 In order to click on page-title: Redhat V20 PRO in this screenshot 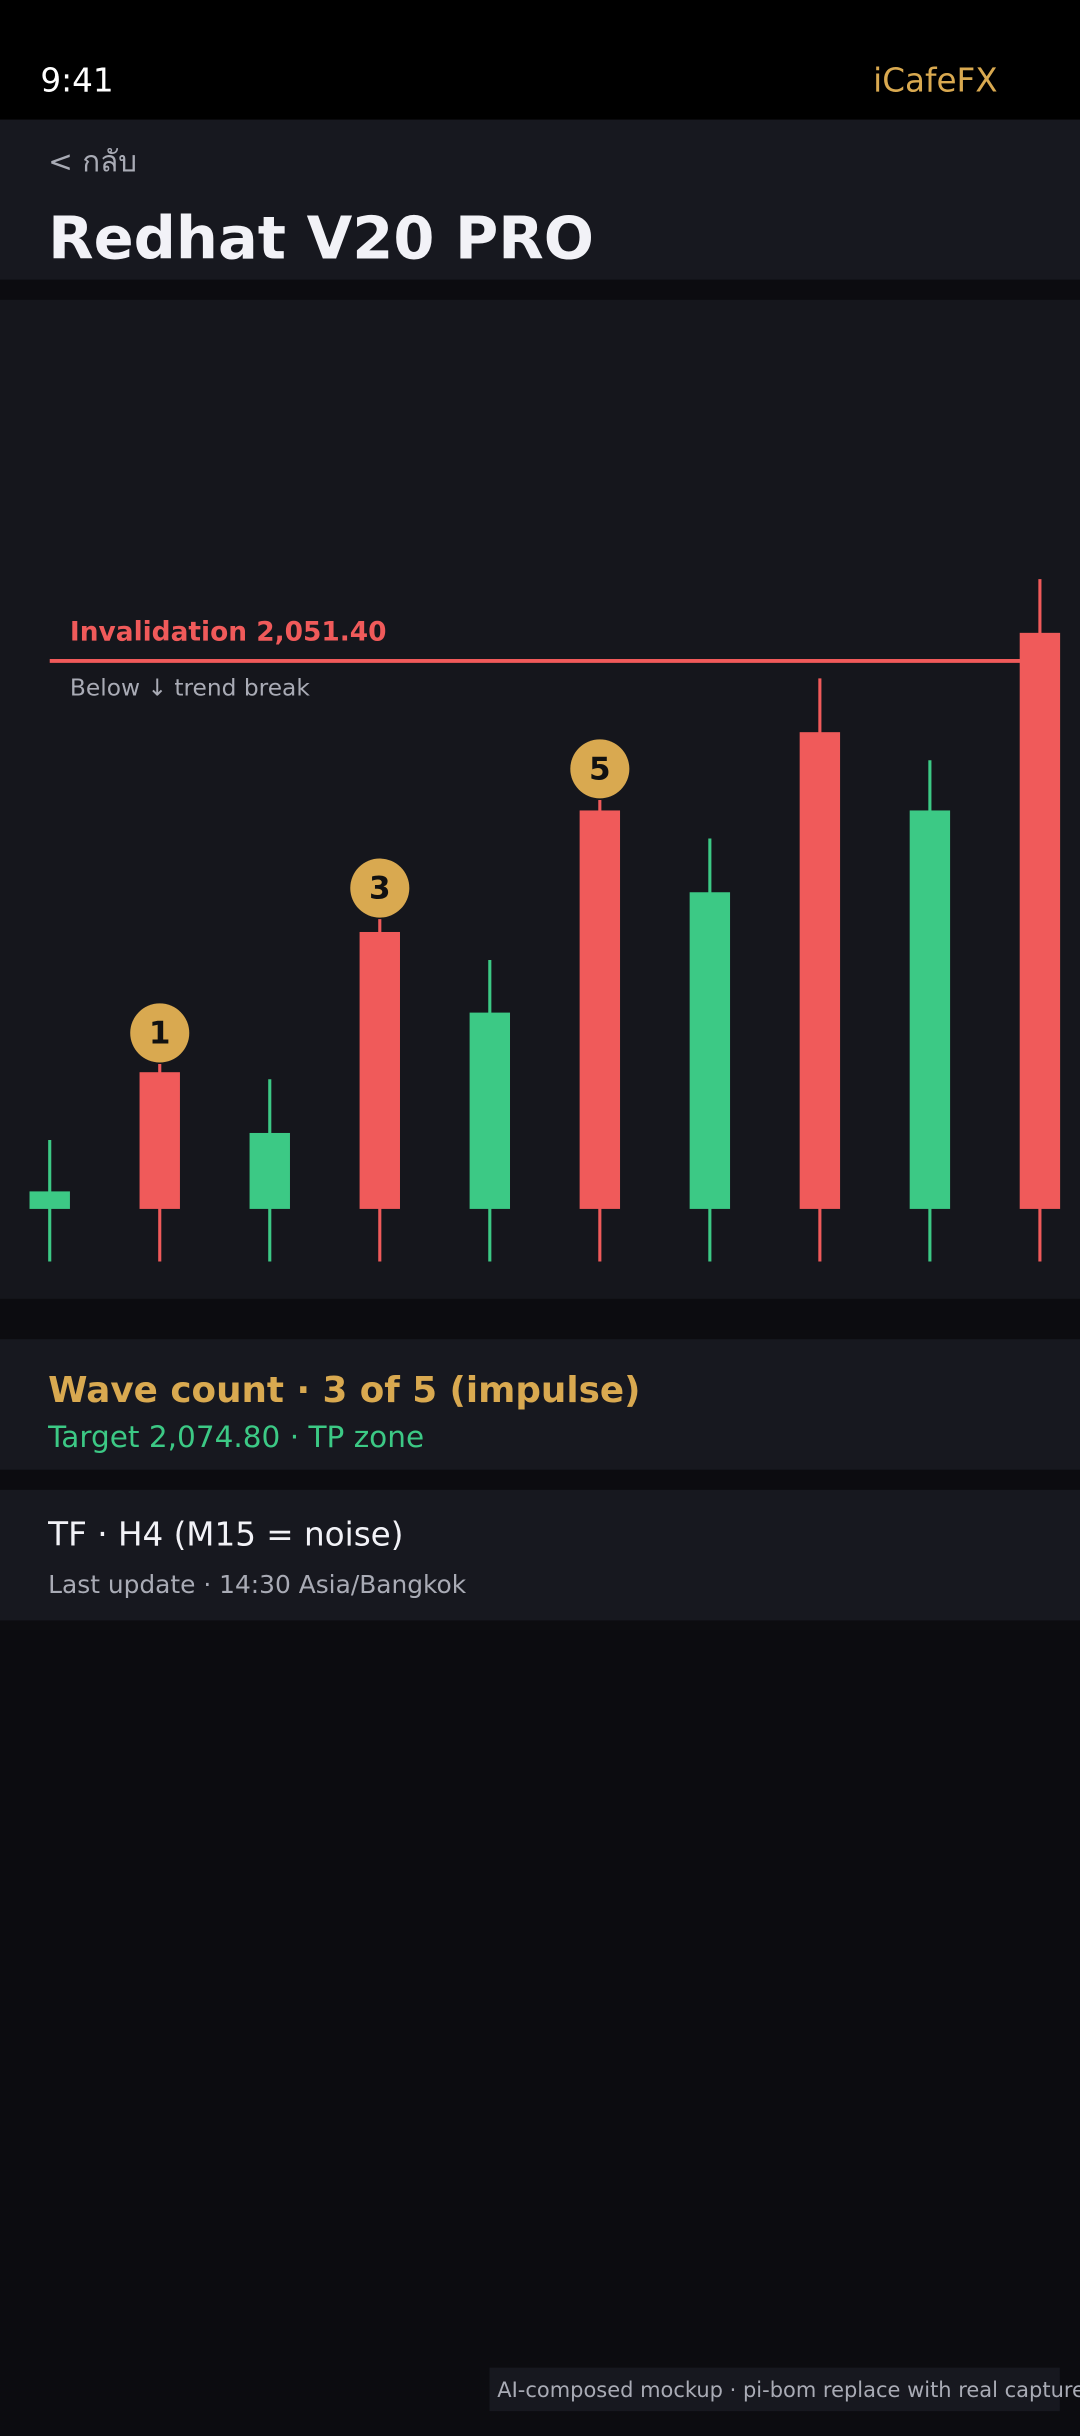, I will do `click(321, 237)`.